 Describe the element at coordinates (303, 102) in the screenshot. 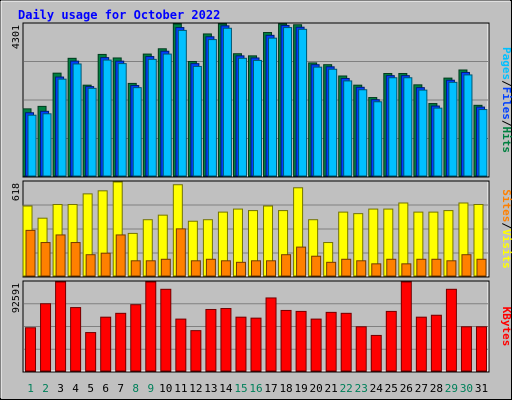

I see `bar-pages: Pages 19: 4150` at that location.